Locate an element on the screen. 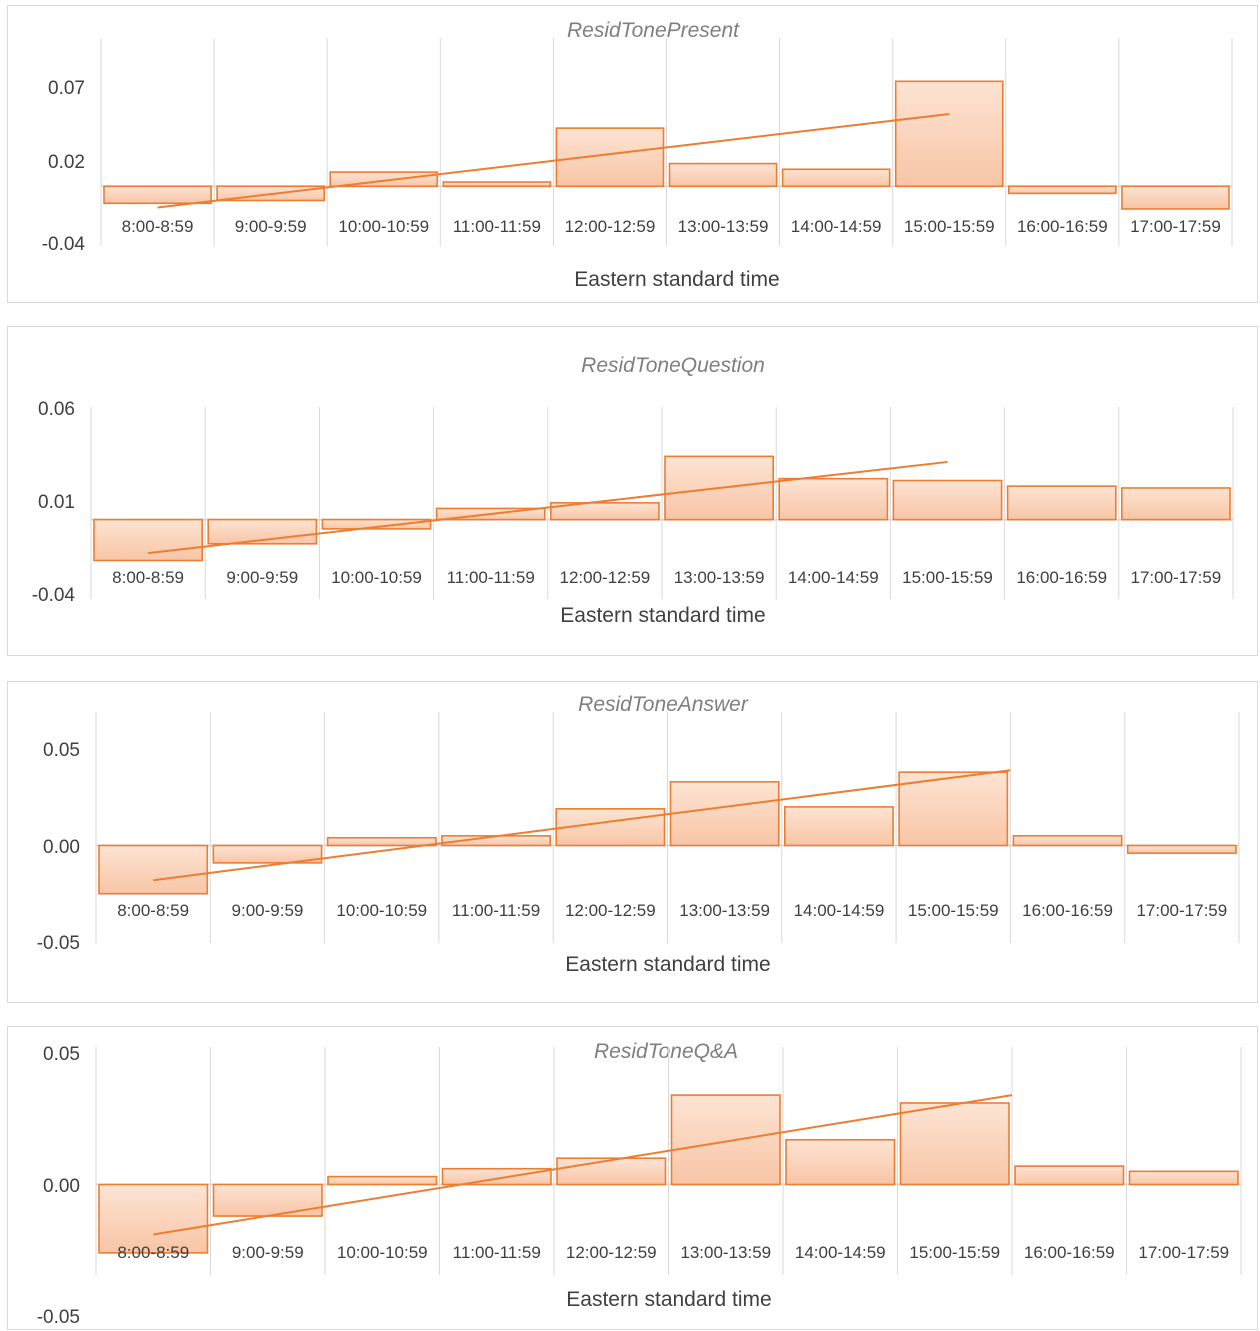 The width and height of the screenshot is (1260, 1331). y-tick-label: 0.01 is located at coordinates (56, 502).